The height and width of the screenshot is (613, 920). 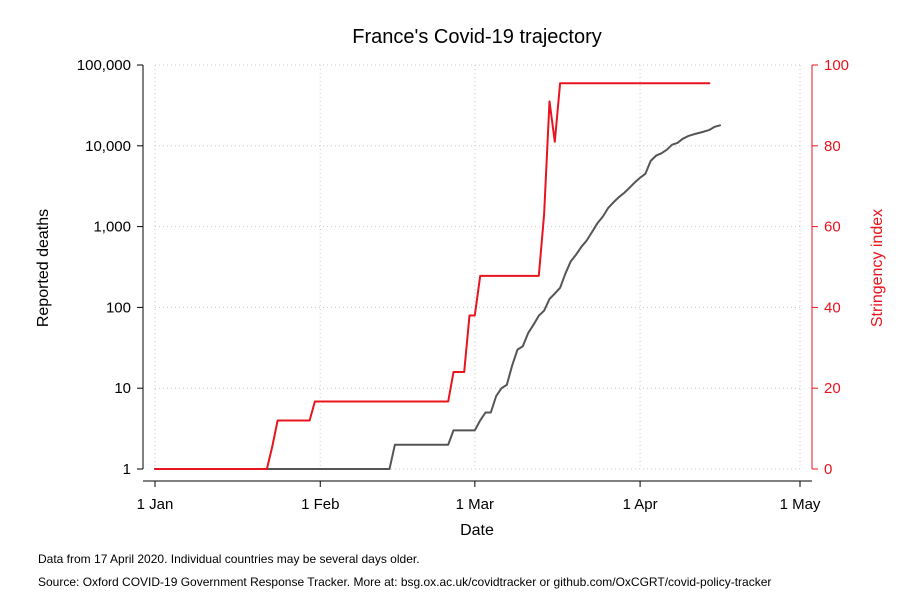 I want to click on x-tick-label: 1 Jan, so click(x=155, y=504).